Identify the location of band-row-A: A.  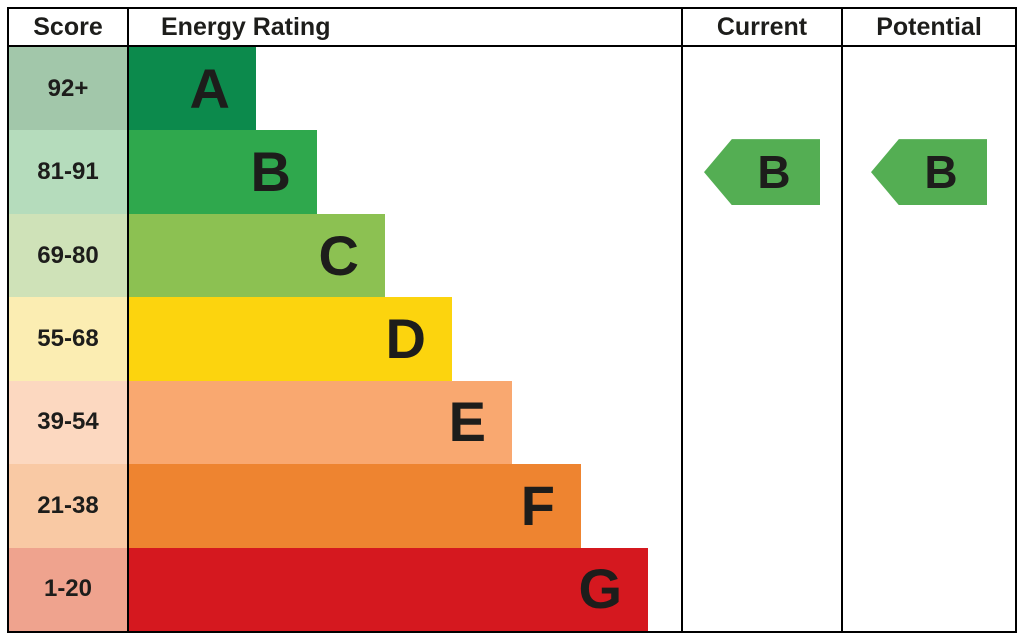
(405, 89).